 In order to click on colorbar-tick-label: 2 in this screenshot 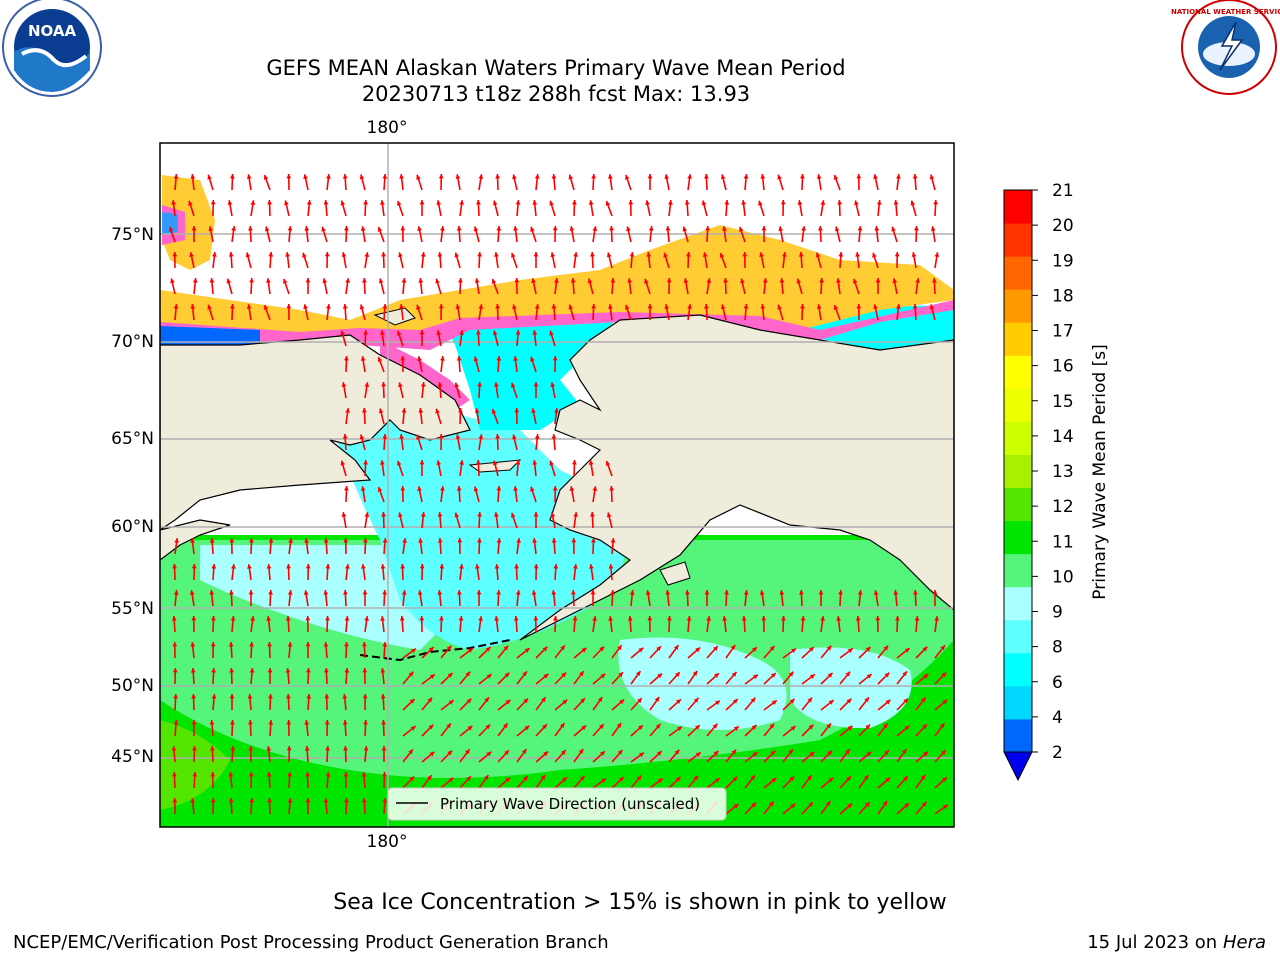, I will do `click(1057, 753)`.